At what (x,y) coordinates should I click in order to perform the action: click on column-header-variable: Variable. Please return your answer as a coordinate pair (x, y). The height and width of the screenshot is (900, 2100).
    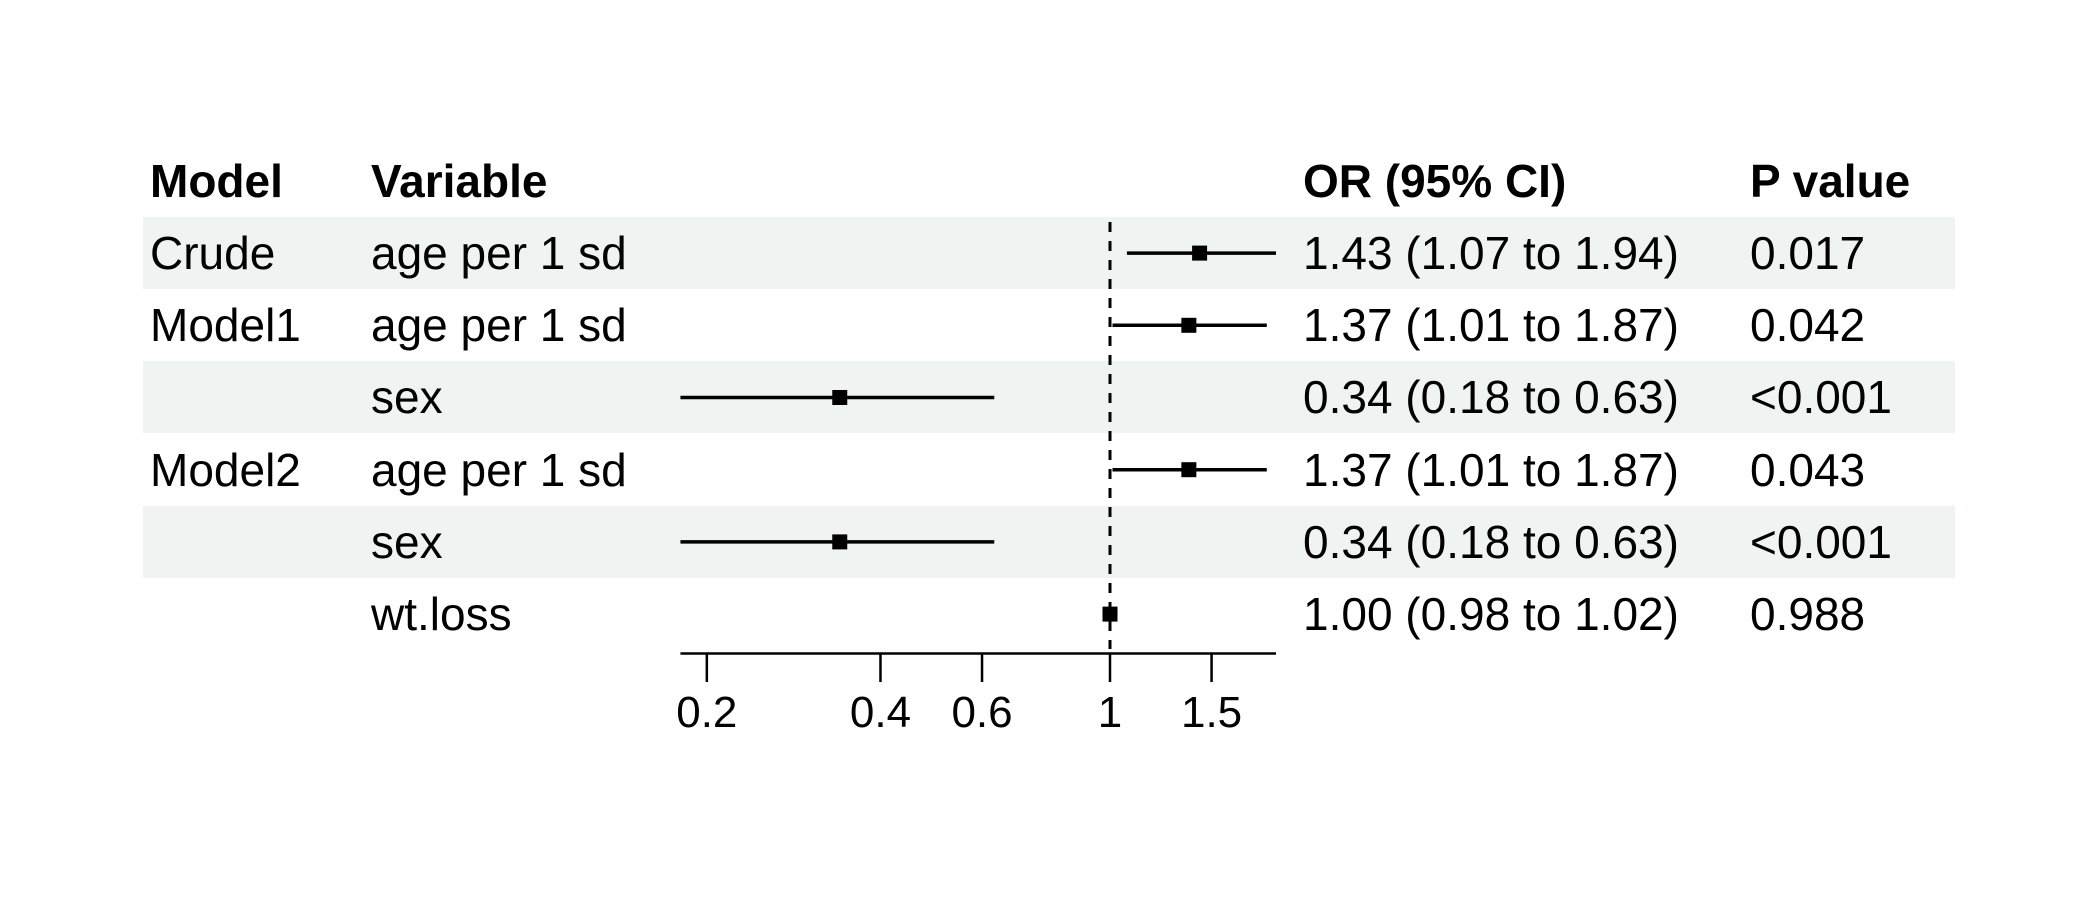
    Looking at the image, I should click on (459, 181).